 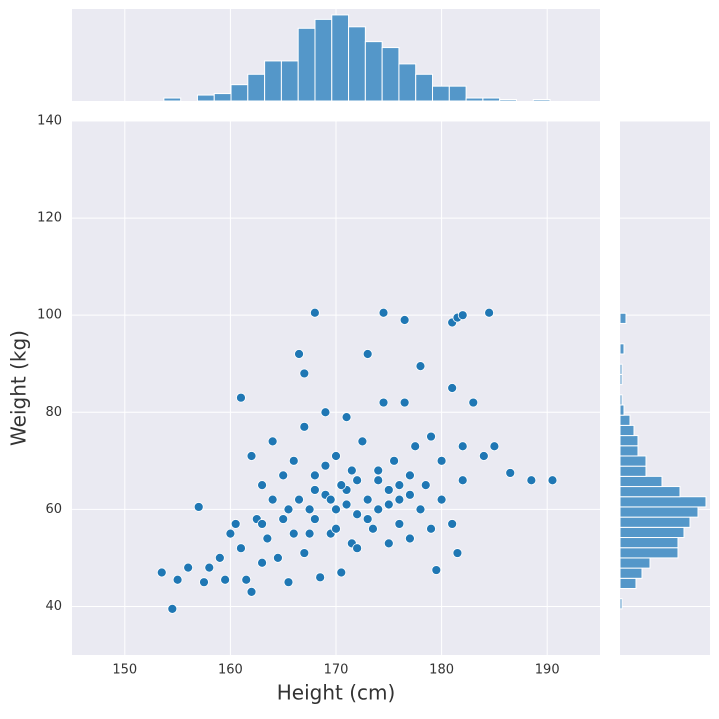 I want to click on x-tick-label: 180, so click(x=441, y=670).